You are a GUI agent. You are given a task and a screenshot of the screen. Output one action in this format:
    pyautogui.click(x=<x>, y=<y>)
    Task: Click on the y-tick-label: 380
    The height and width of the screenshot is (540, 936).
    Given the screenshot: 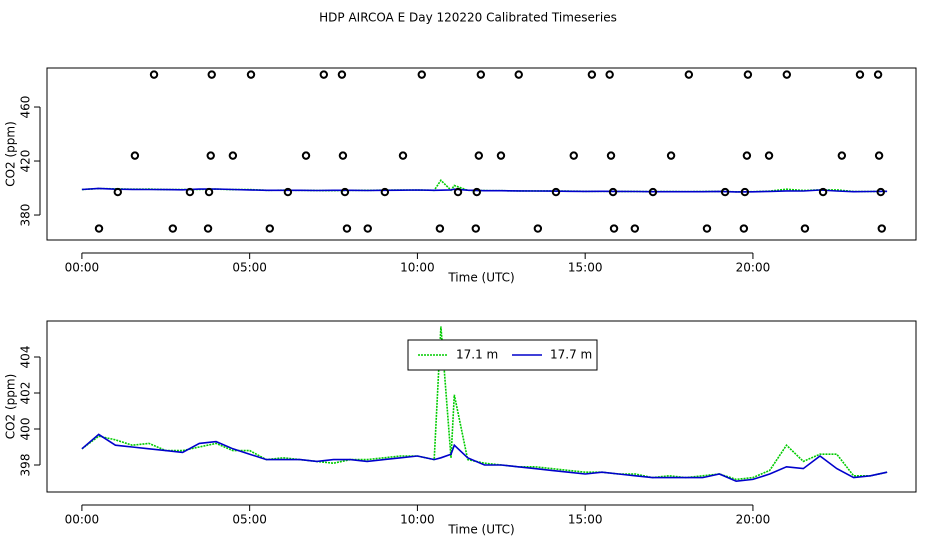 What is the action you would take?
    pyautogui.click(x=26, y=215)
    